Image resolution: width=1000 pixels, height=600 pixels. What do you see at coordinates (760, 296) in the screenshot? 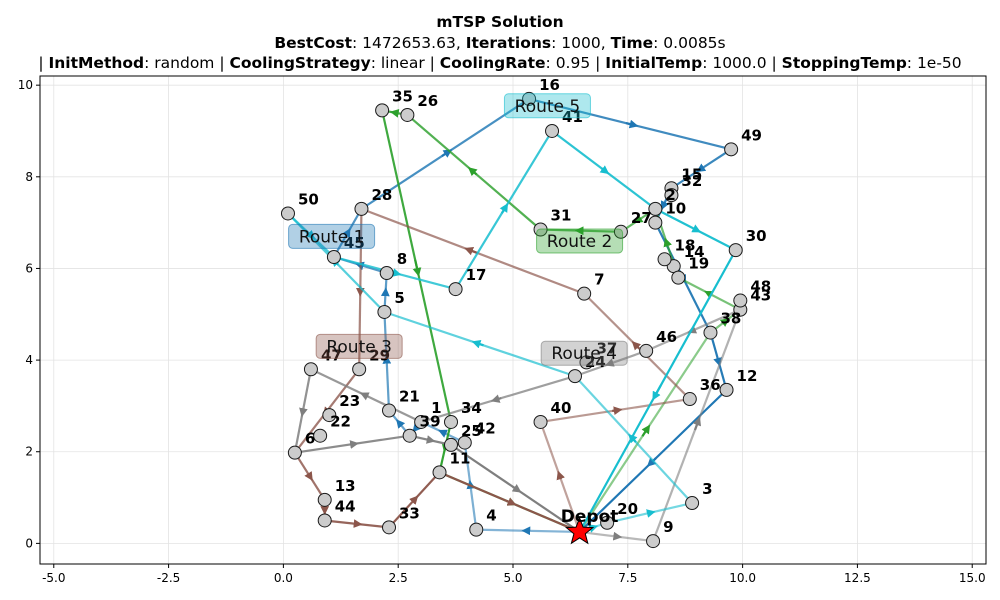
I see `city-label: 43` at bounding box center [760, 296].